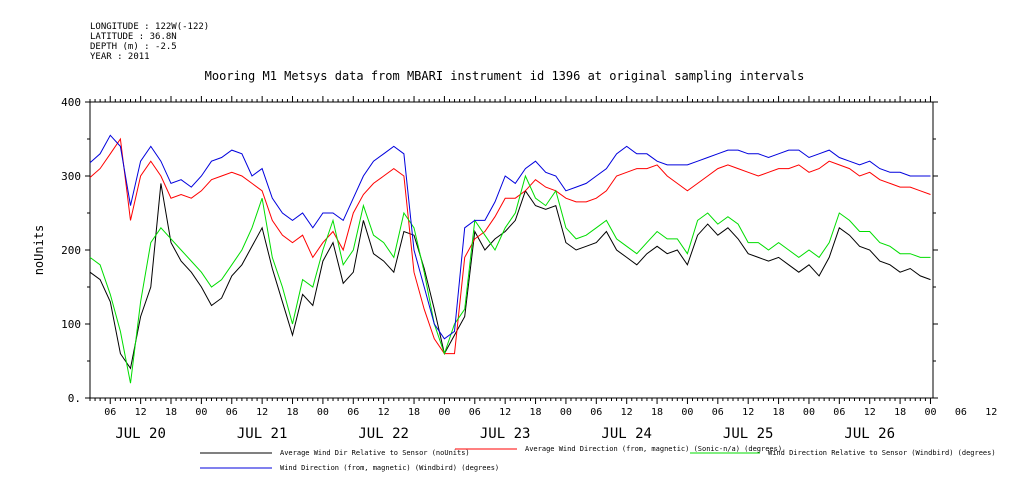 The height and width of the screenshot is (504, 1009). What do you see at coordinates (71, 250) in the screenshot?
I see `y-tick-label: 200` at bounding box center [71, 250].